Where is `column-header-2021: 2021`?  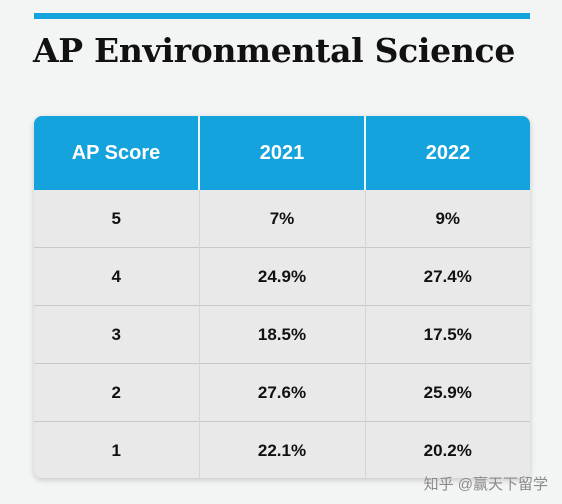 column-header-2021: 2021 is located at coordinates (282, 153).